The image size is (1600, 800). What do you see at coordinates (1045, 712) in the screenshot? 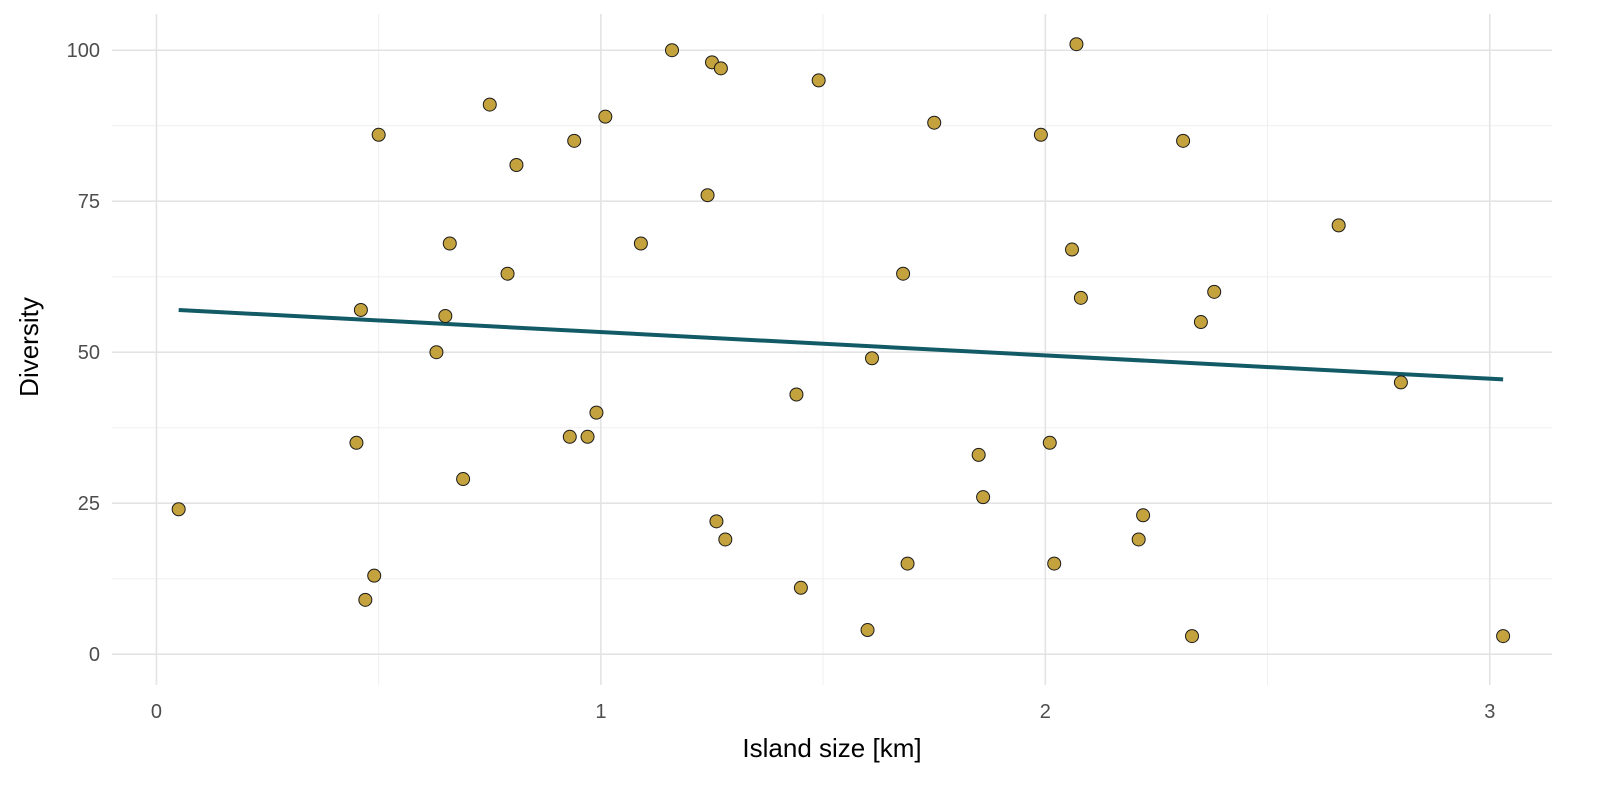
I see `x-tick-label-2: 2` at bounding box center [1045, 712].